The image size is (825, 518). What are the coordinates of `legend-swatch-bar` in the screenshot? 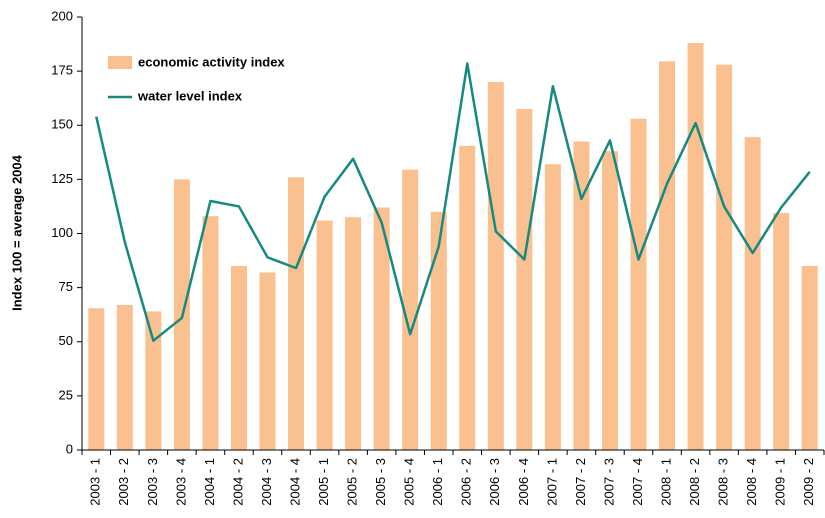 It's located at (120, 62).